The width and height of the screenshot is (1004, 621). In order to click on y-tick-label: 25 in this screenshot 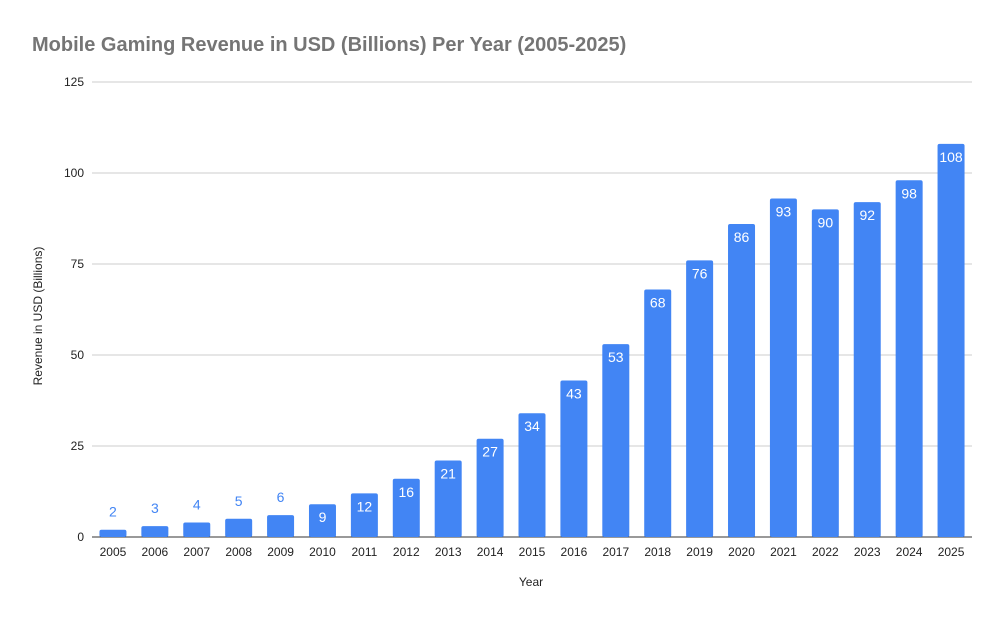, I will do `click(78, 446)`.